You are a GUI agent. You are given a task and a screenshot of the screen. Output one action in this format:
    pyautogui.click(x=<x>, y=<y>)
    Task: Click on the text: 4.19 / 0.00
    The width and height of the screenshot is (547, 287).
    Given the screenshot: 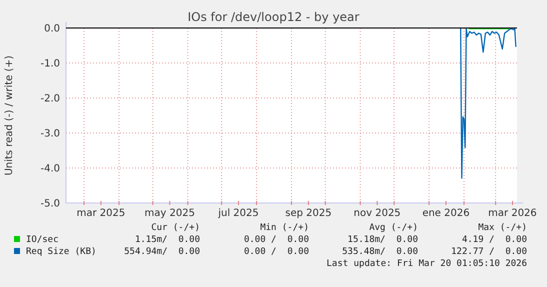 What is the action you would take?
    pyautogui.click(x=494, y=240)
    